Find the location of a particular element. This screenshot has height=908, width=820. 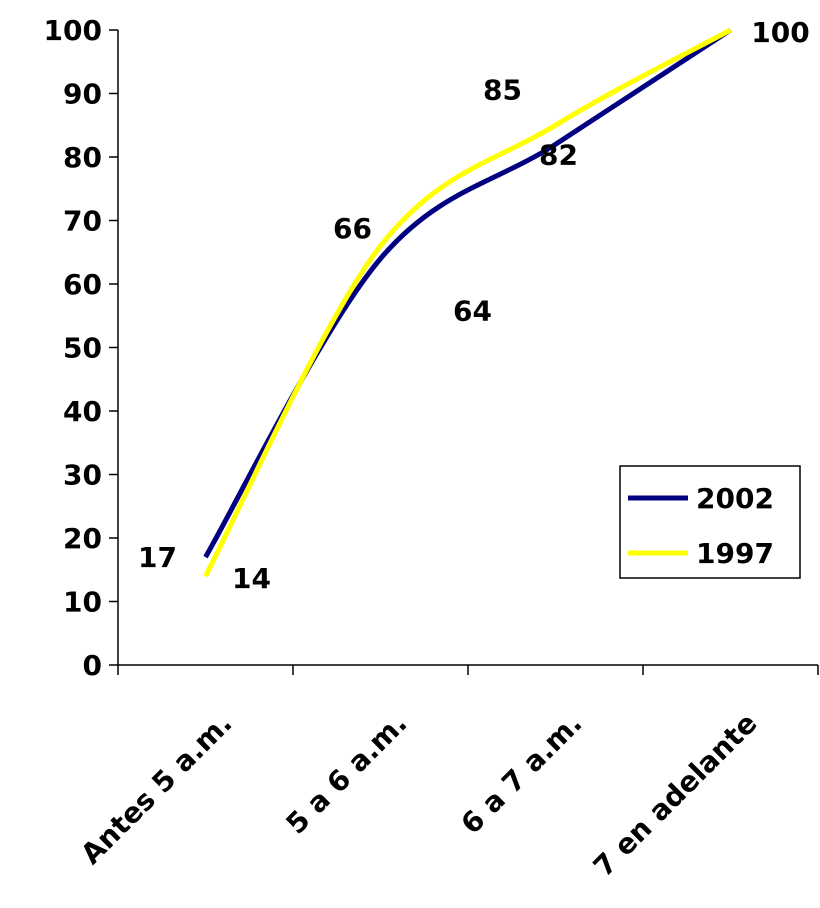

y-tick-label: 0 is located at coordinates (92, 665).